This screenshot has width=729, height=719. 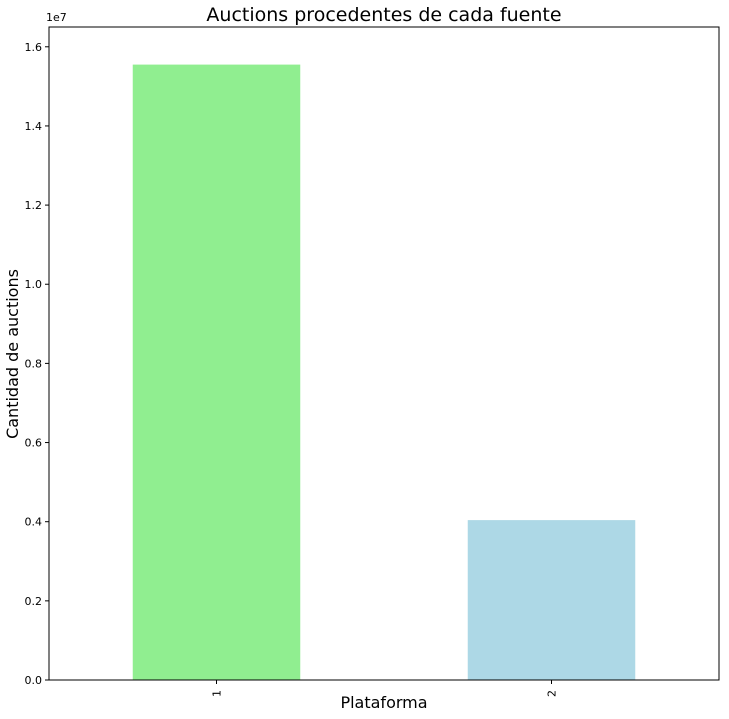 I want to click on y-tick-label: 0.4, so click(x=34, y=522).